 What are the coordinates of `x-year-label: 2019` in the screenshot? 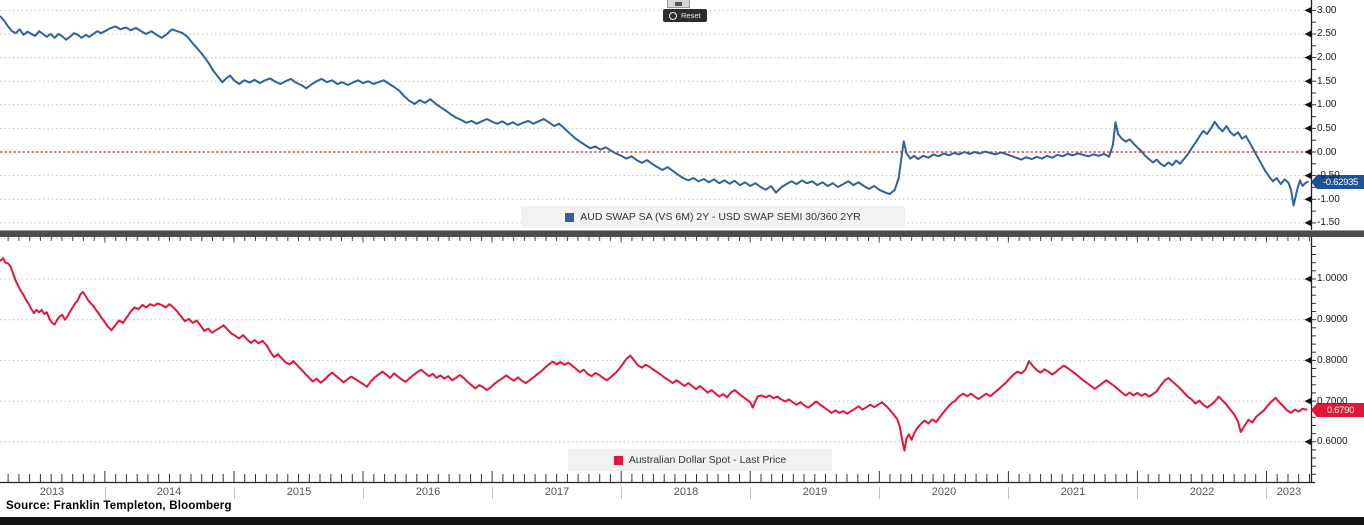 It's located at (815, 492).